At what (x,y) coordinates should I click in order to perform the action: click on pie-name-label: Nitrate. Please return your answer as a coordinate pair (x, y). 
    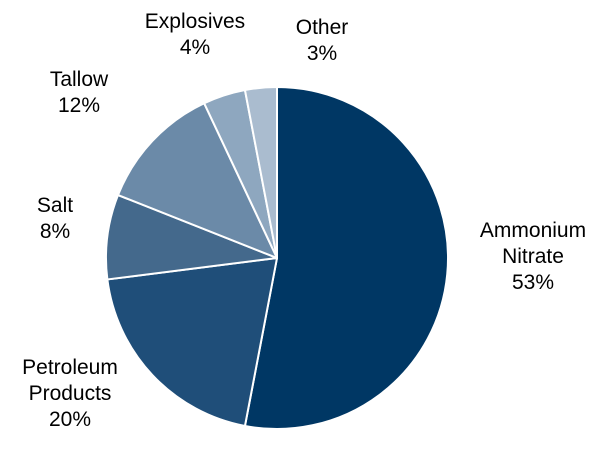
    Looking at the image, I should click on (533, 256).